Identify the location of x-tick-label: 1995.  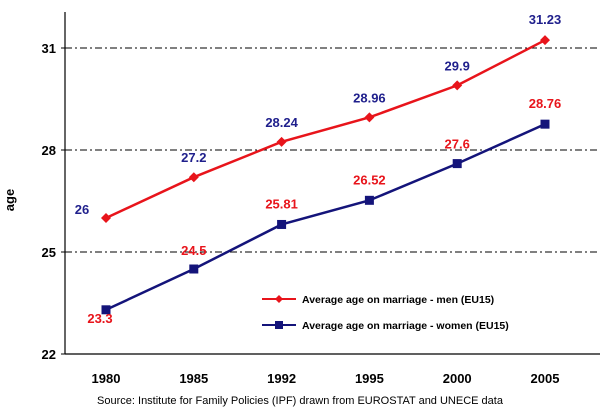
(369, 378).